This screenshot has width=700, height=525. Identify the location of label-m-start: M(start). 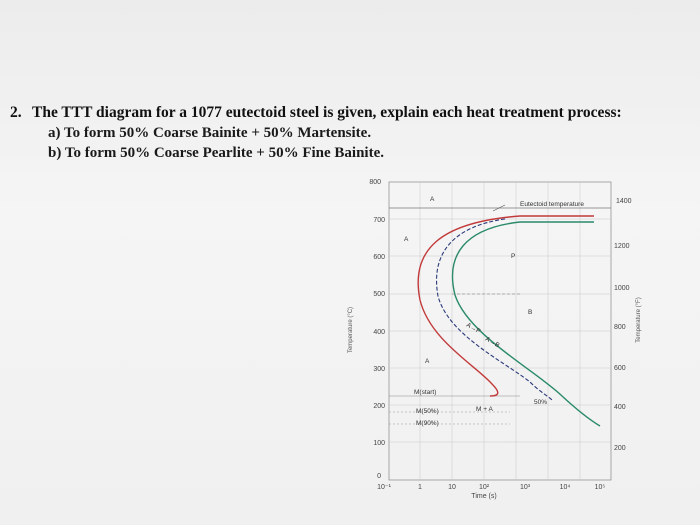
(425, 392).